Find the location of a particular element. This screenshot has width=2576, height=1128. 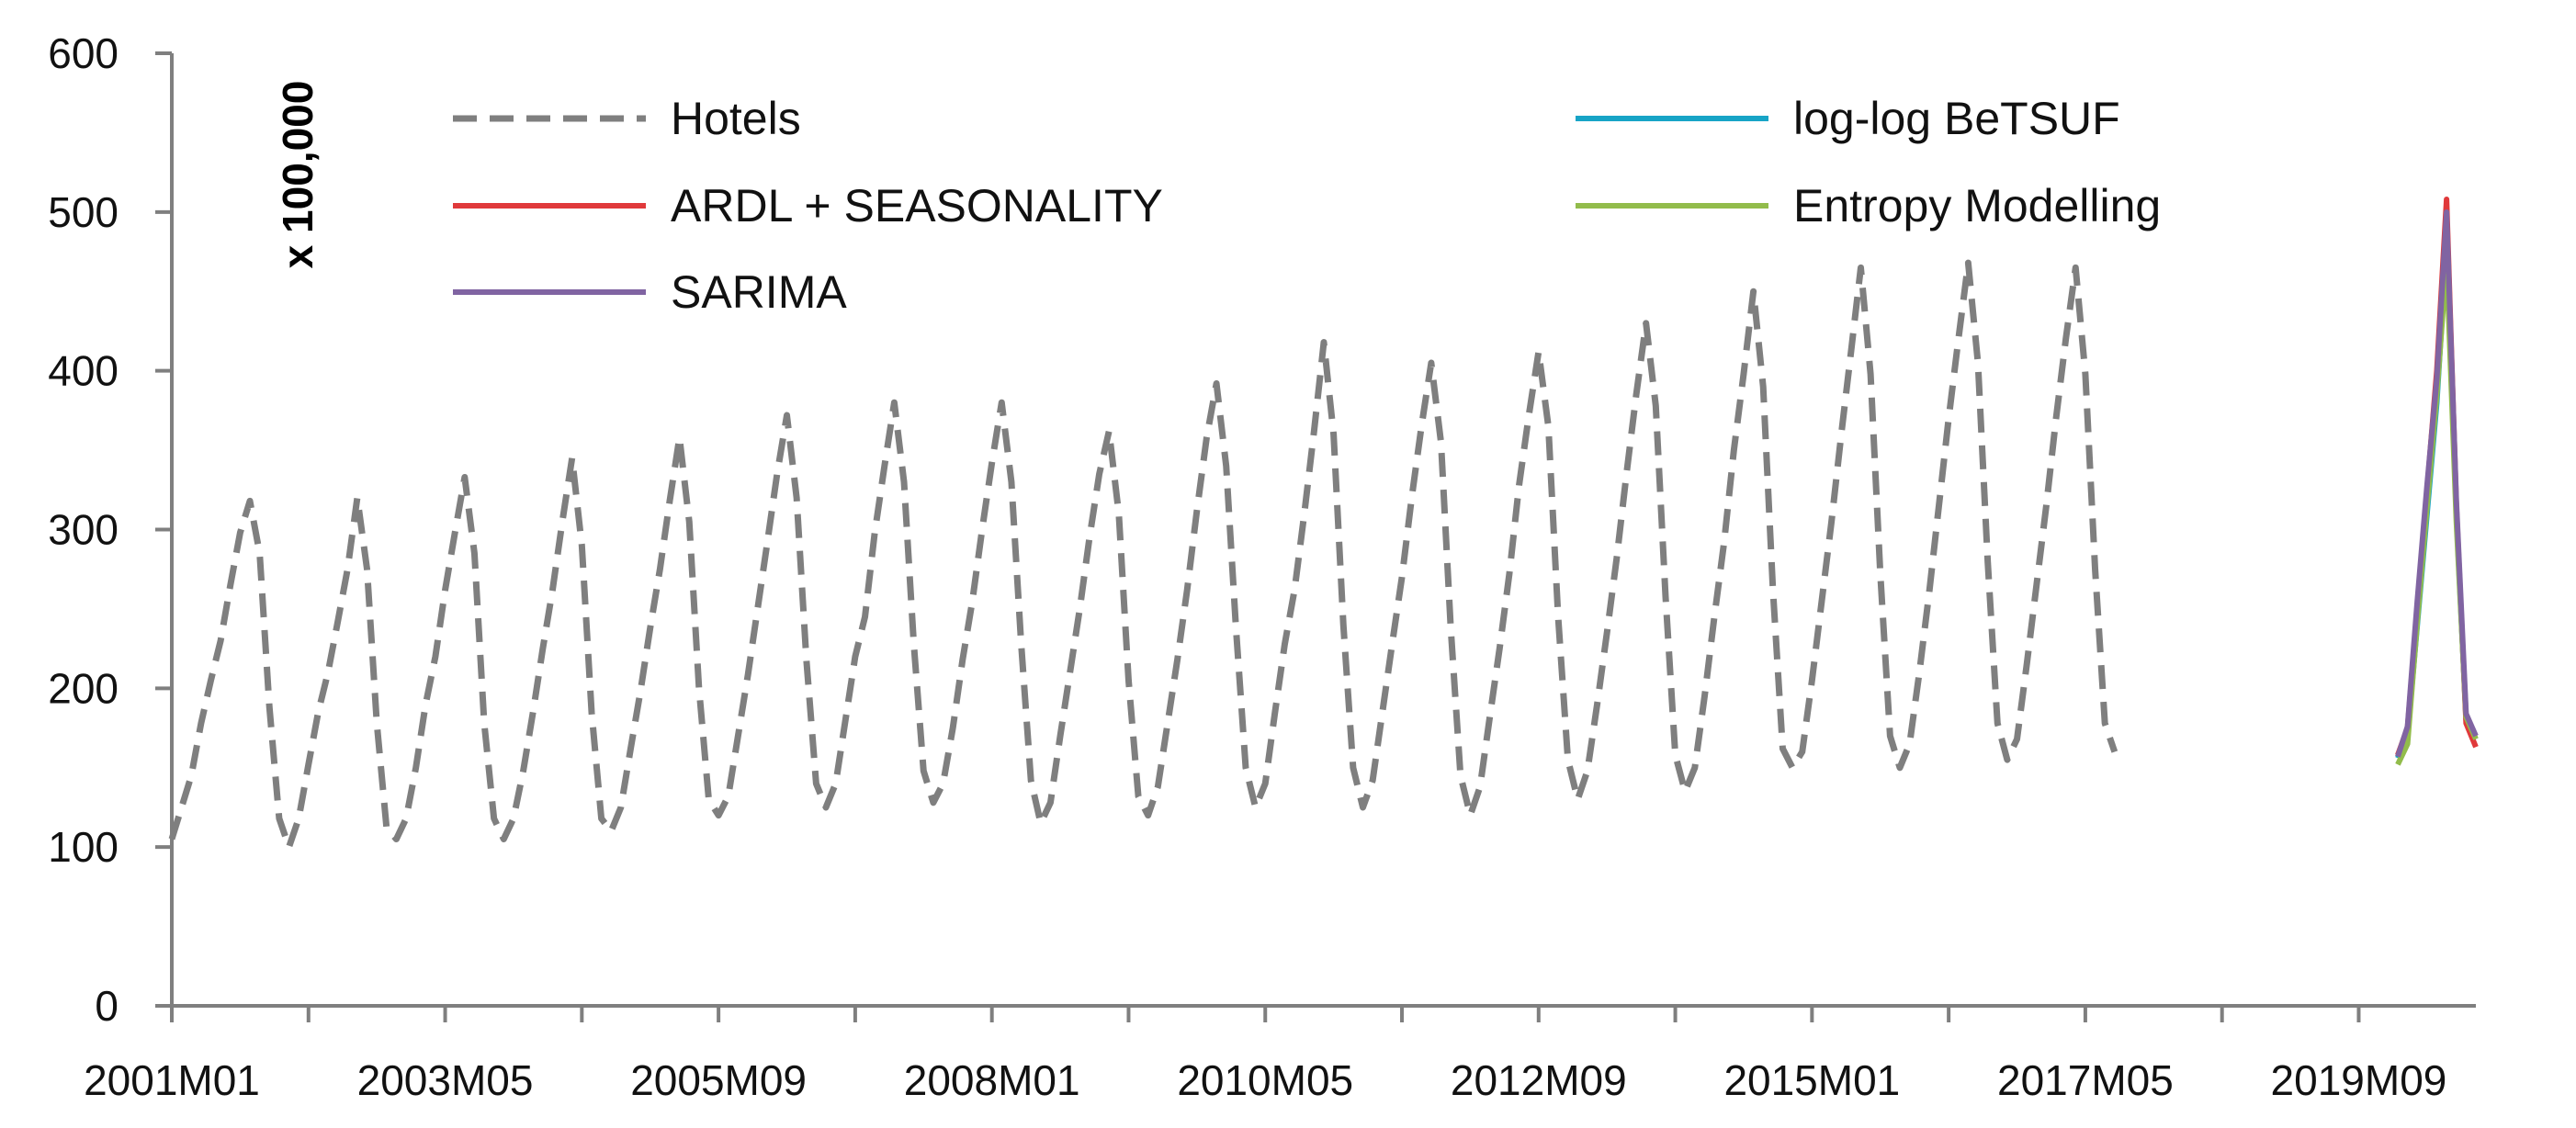

legend-item-hotels: Hotels is located at coordinates (627, 118).